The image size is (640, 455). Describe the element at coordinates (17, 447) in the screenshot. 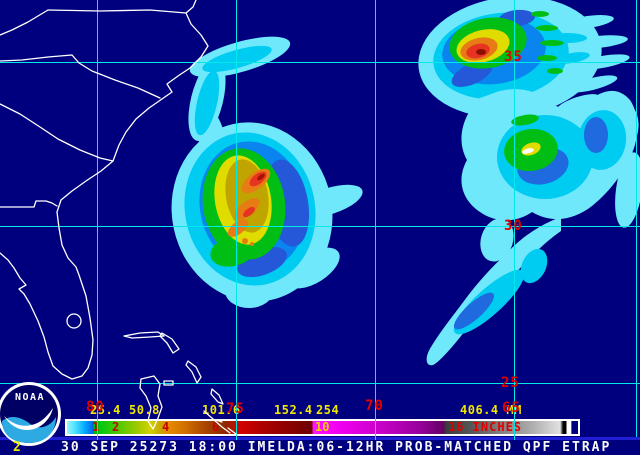

I see `corner-label: 2` at that location.